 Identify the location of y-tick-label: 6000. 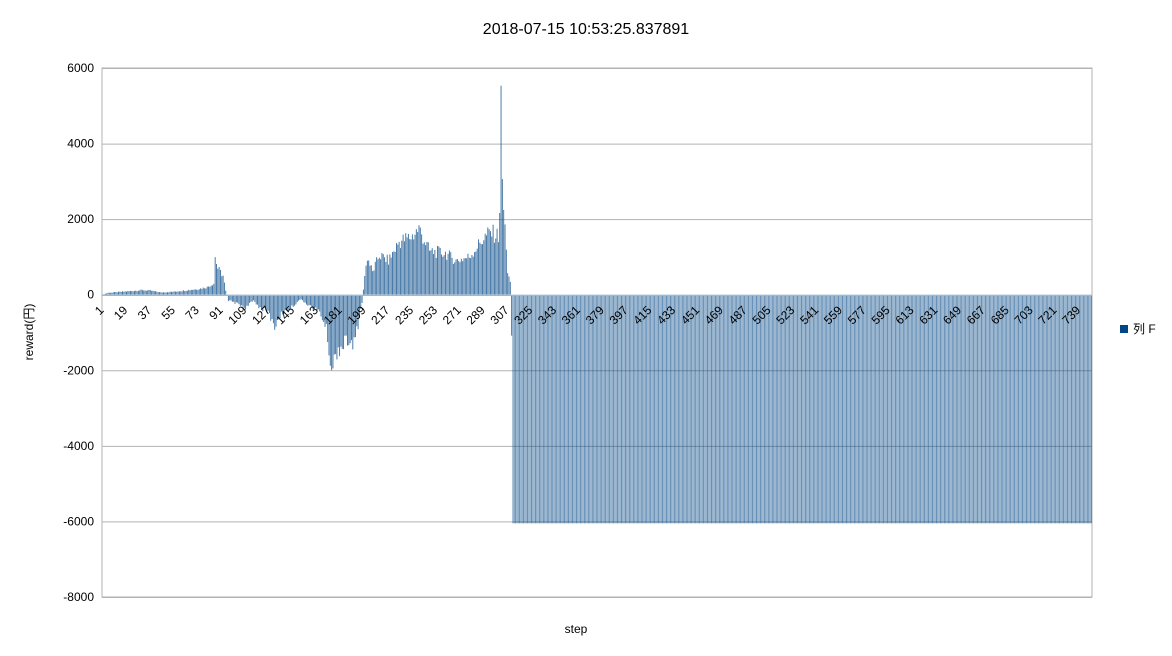
(80, 68).